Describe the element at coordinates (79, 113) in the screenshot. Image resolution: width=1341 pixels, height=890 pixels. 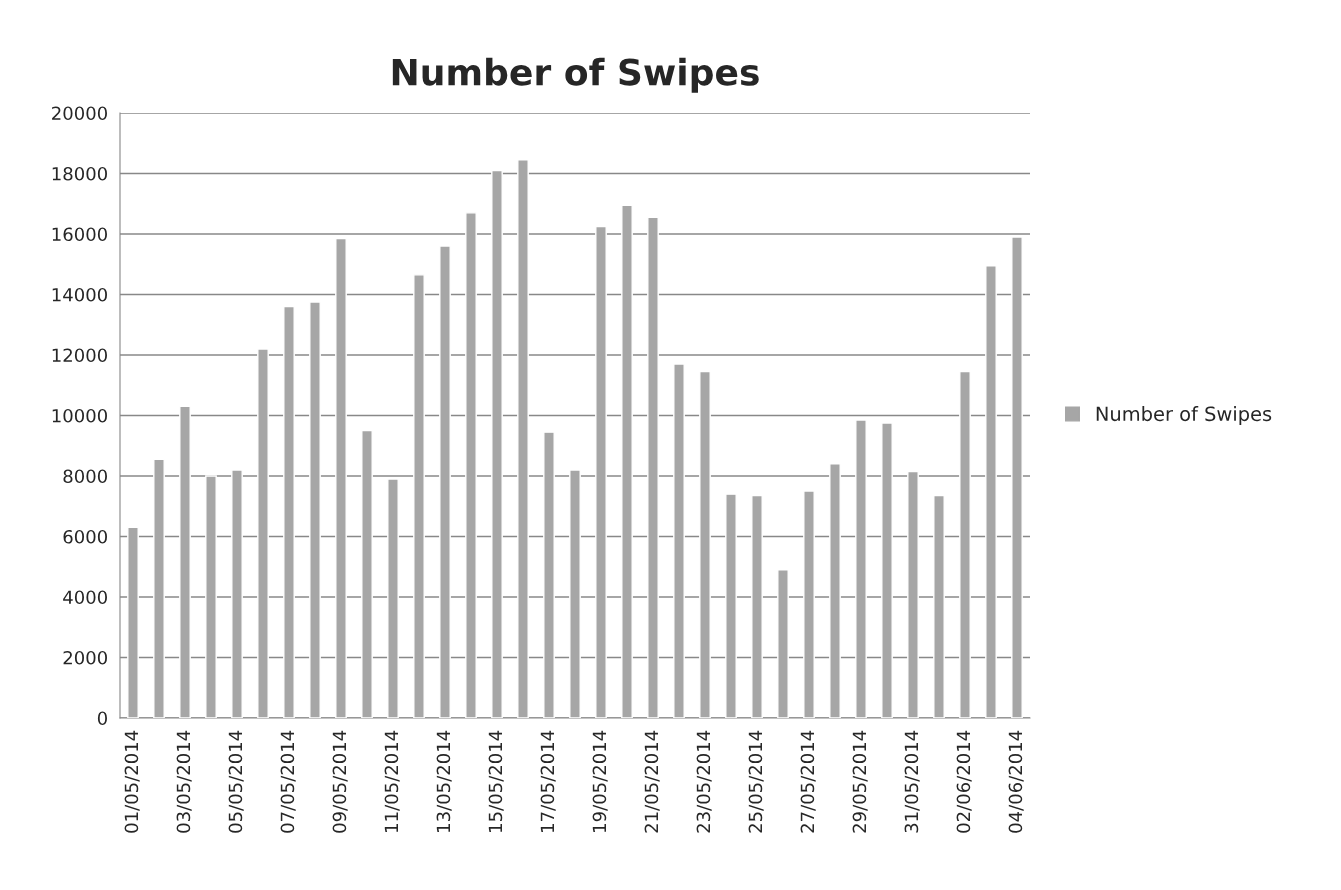
I see `y-tick-label: 20000` at that location.